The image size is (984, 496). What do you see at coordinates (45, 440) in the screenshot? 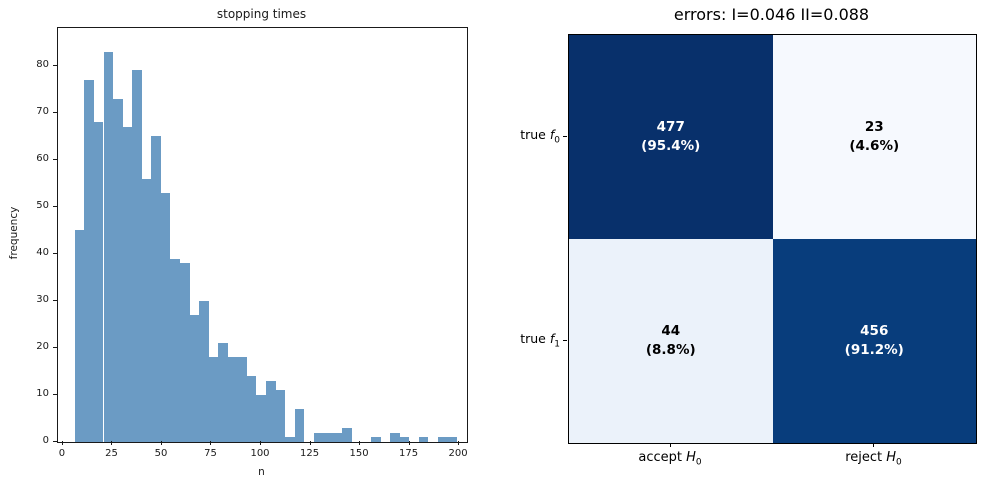
I see `y-tick-label: 0` at bounding box center [45, 440].